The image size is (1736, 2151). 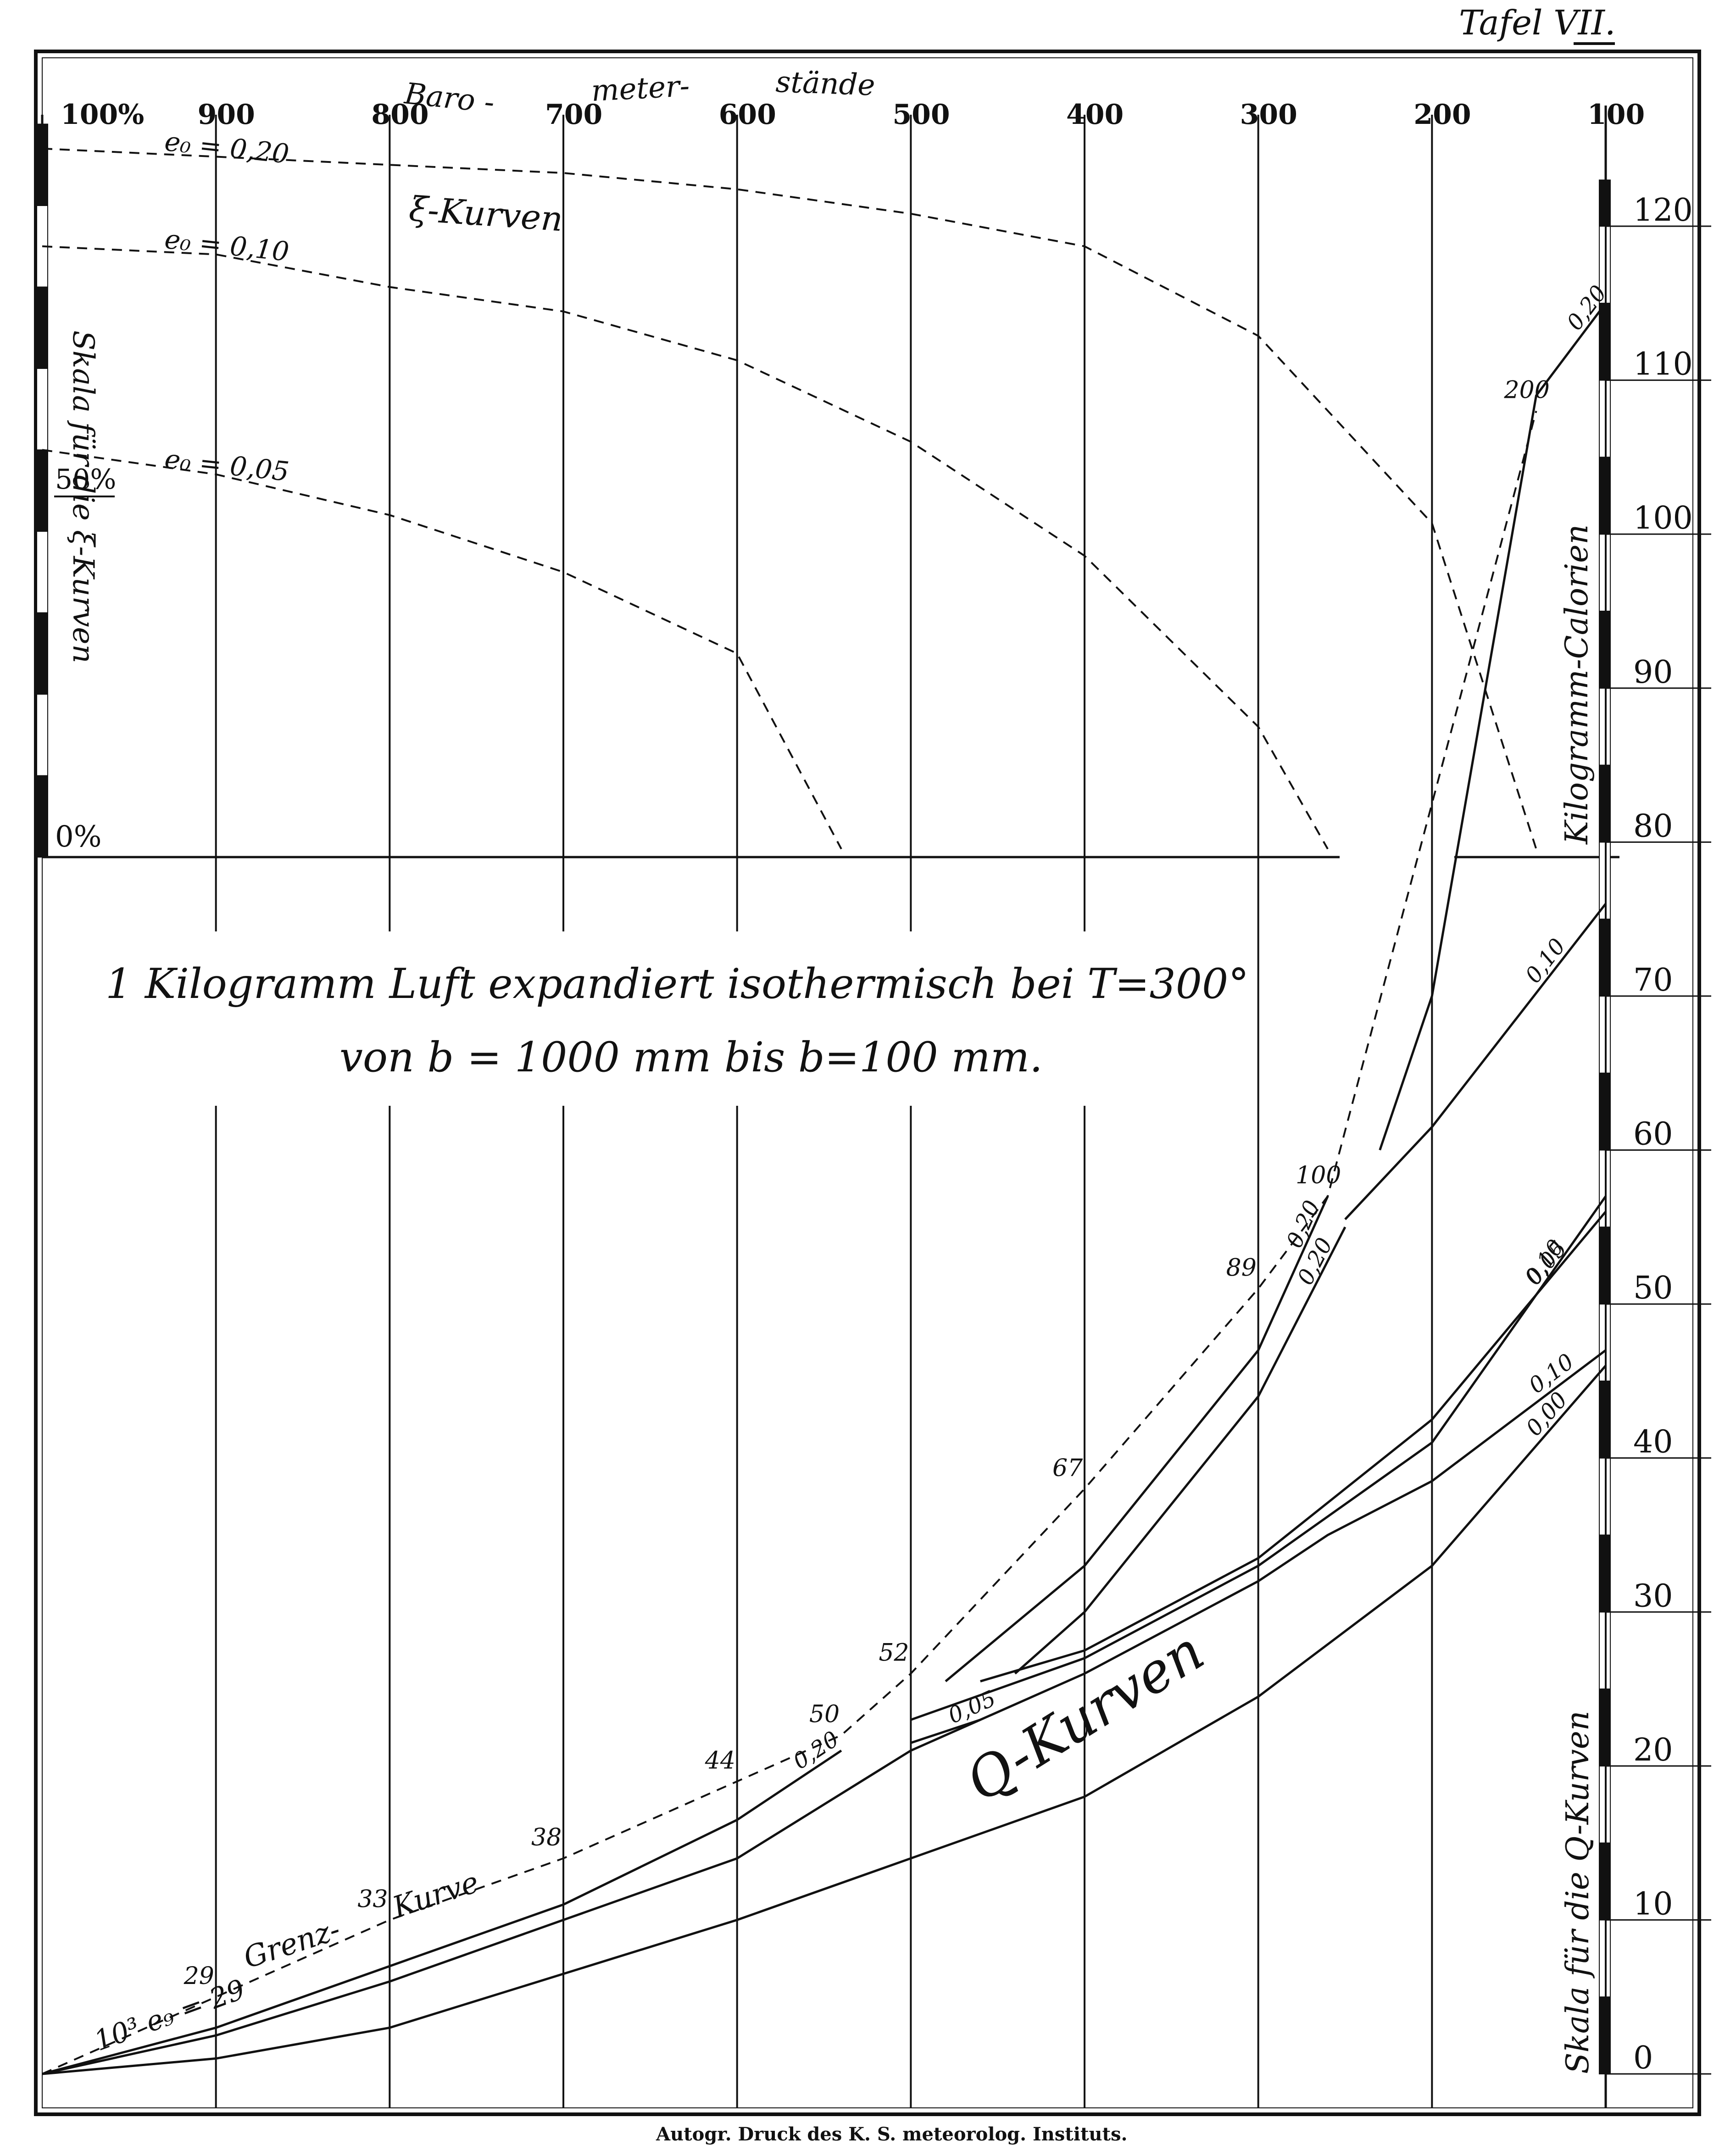 I want to click on grenz-label-2: Kurve, so click(x=435, y=1895).